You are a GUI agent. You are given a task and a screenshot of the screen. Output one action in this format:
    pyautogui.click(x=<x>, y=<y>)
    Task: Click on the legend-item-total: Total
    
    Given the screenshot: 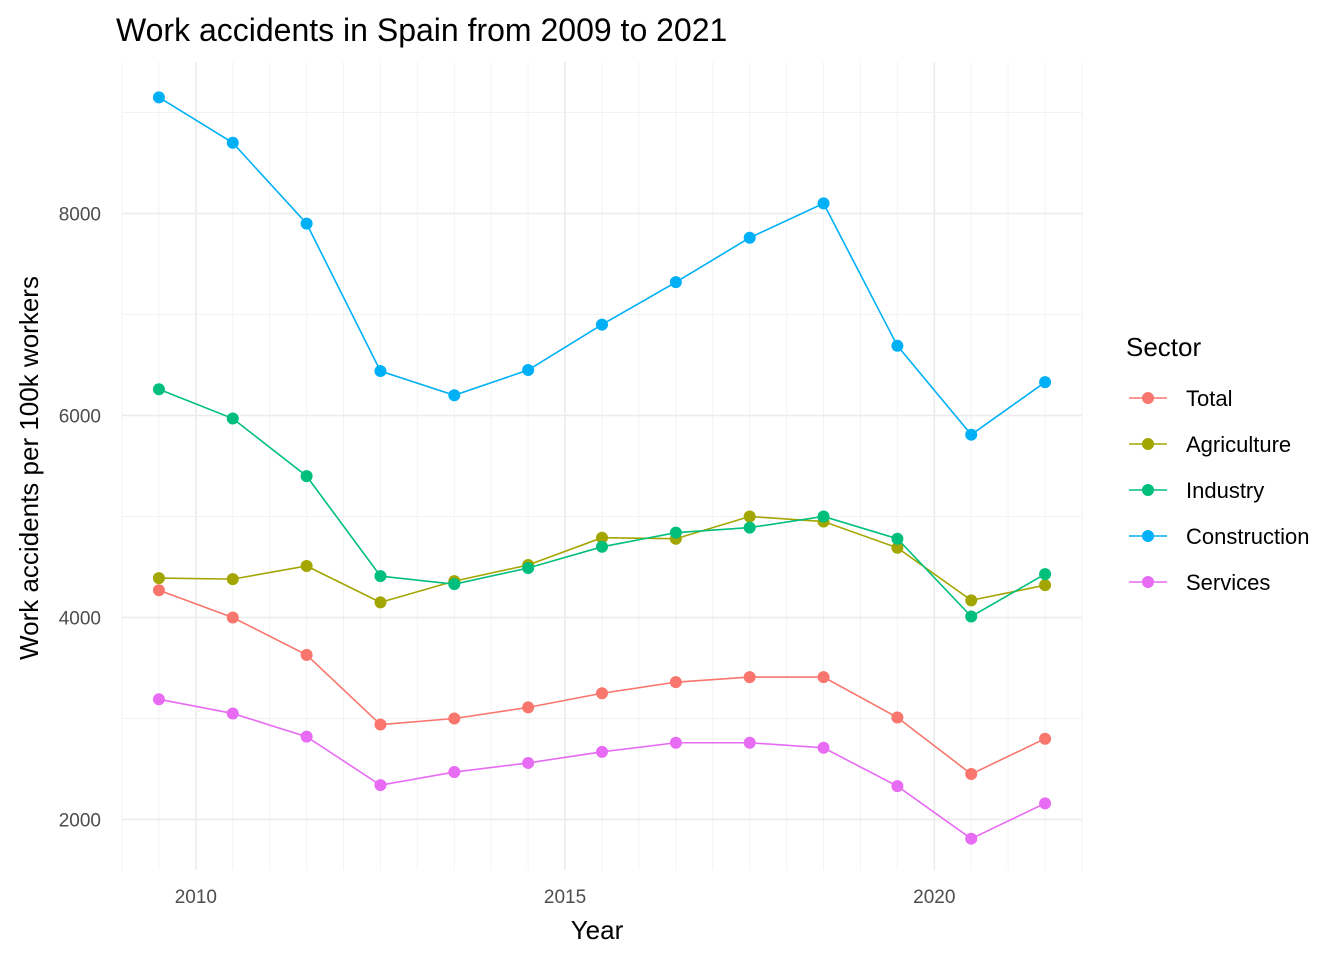 What is the action you would take?
    pyautogui.click(x=1180, y=398)
    